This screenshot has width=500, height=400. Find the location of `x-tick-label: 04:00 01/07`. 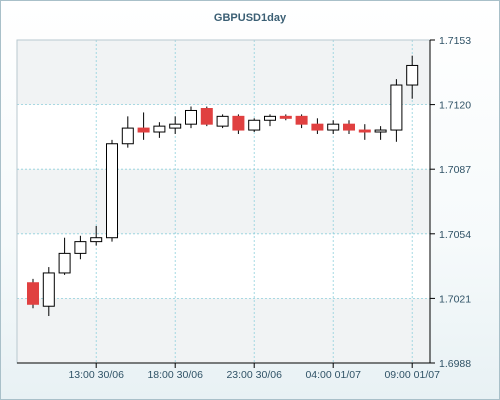

x-tick-label: 04:00 01/07 is located at coordinates (333, 375).